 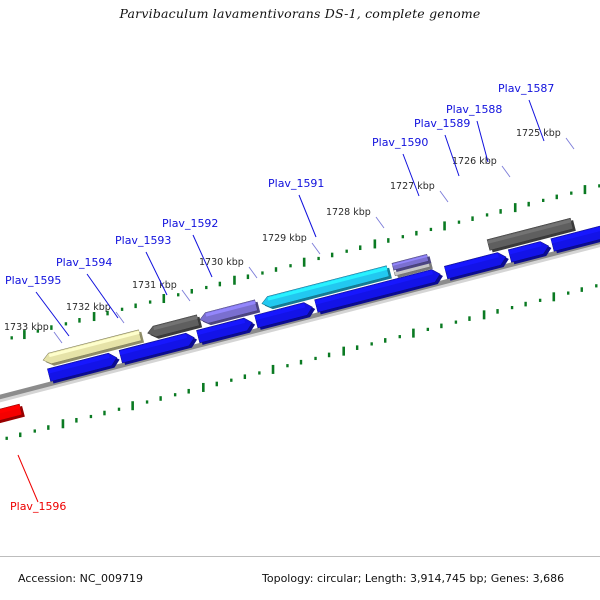 I want to click on gene-label: Plav_1593, so click(x=143, y=240).